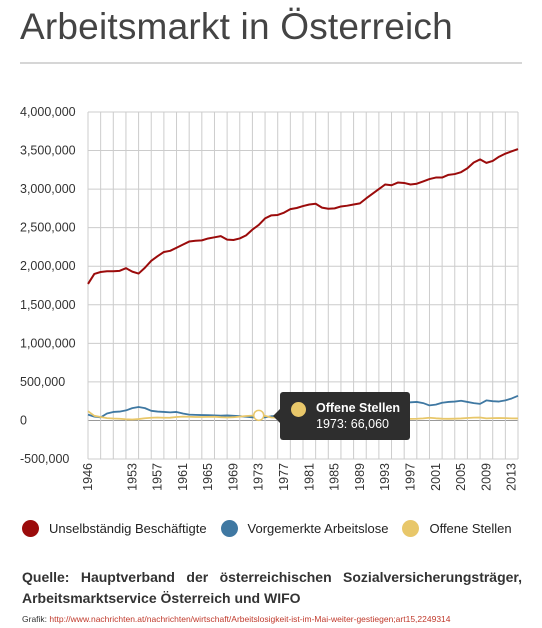 The width and height of the screenshot is (542, 628). I want to click on title-divider, so click(271, 63).